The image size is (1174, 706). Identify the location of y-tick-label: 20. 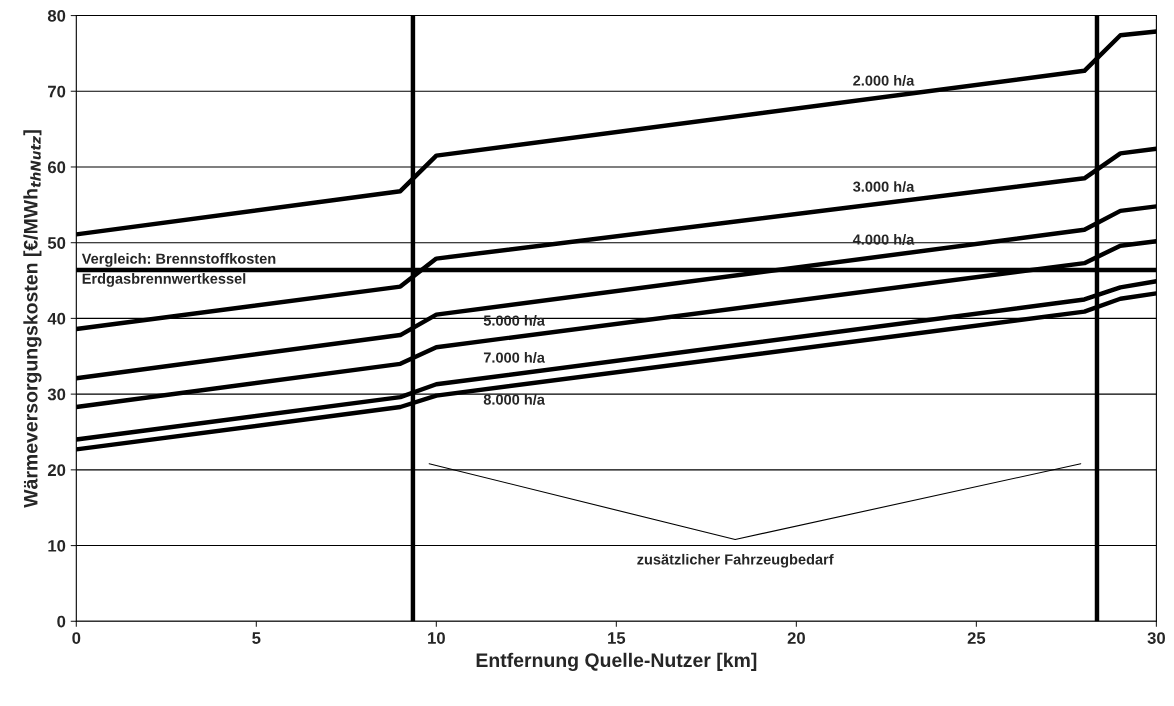
(56, 470).